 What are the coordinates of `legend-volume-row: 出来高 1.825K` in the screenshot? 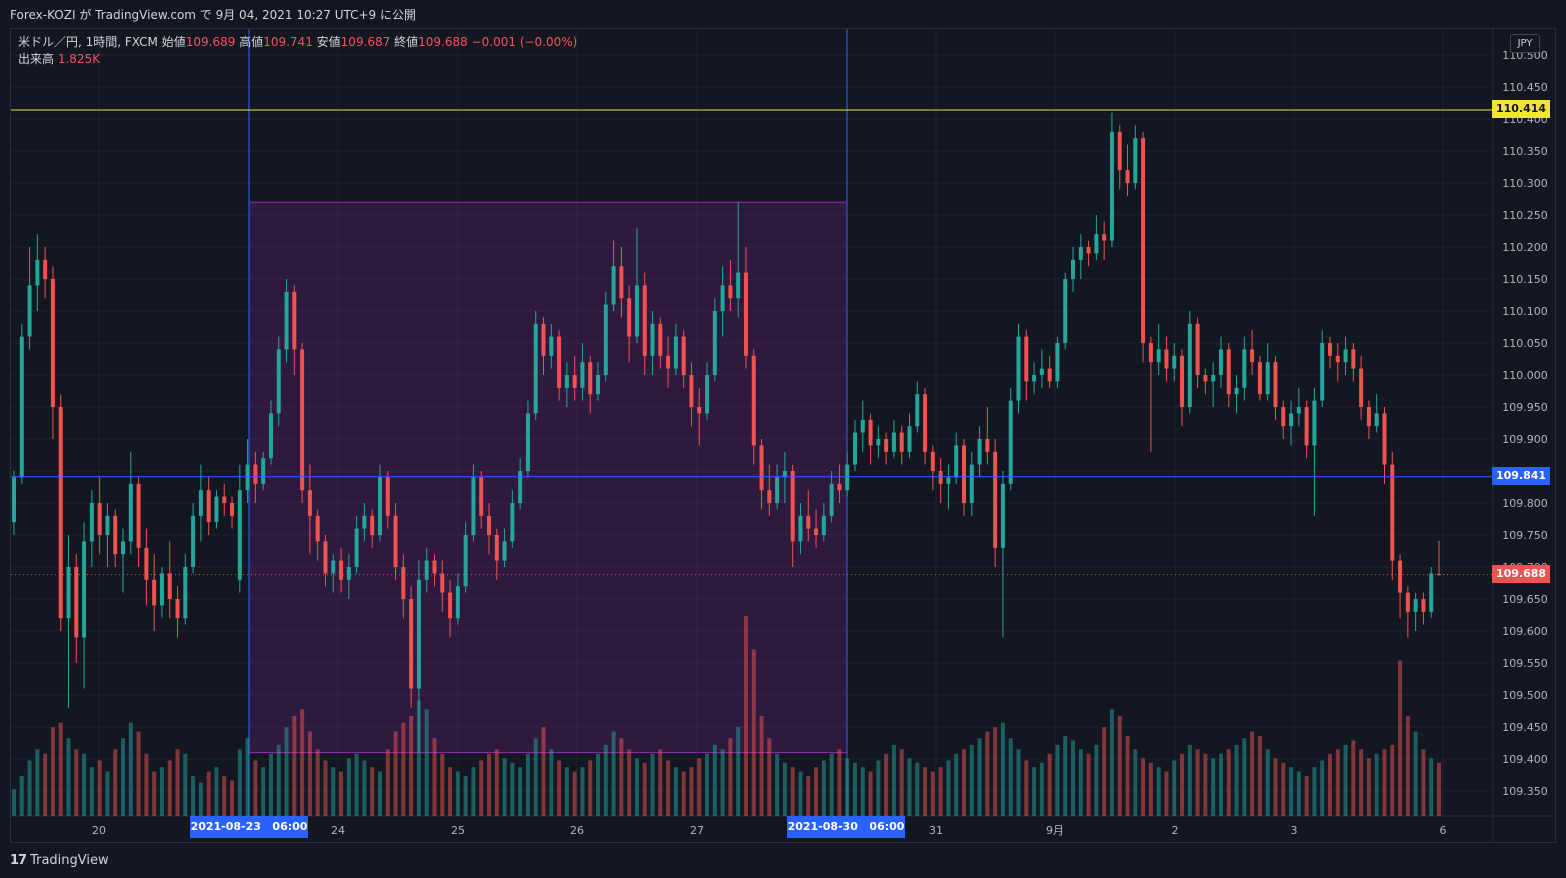 It's located at (297, 59).